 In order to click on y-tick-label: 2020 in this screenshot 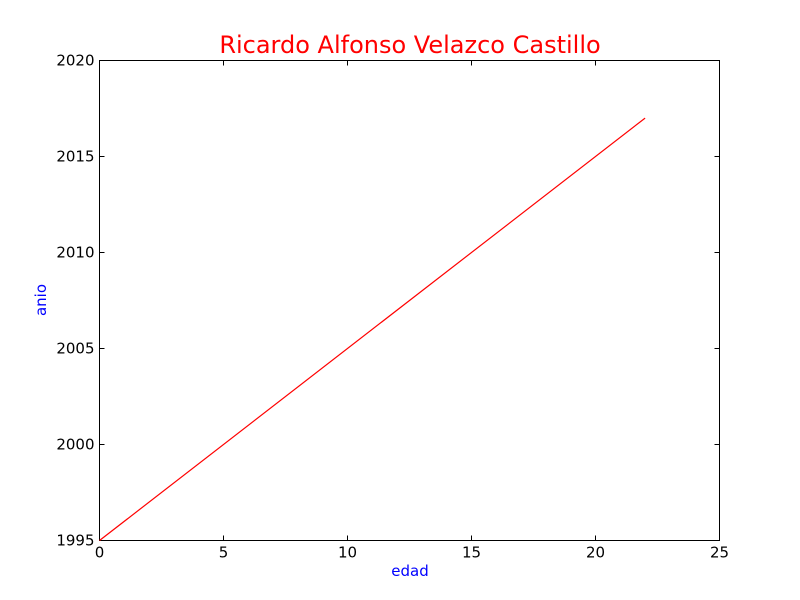, I will do `click(75, 61)`.